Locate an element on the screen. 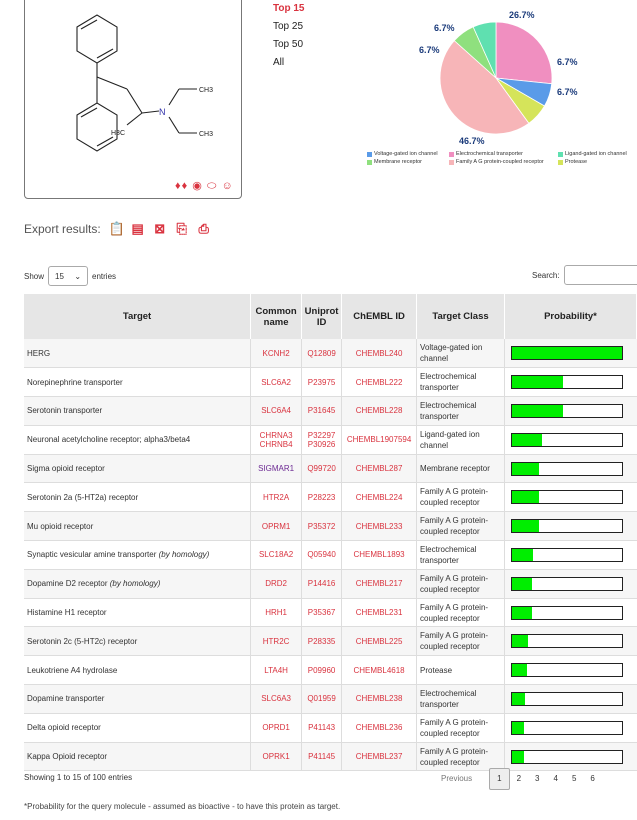 The width and height of the screenshot is (637, 820). page-1: 1 is located at coordinates (499, 779).